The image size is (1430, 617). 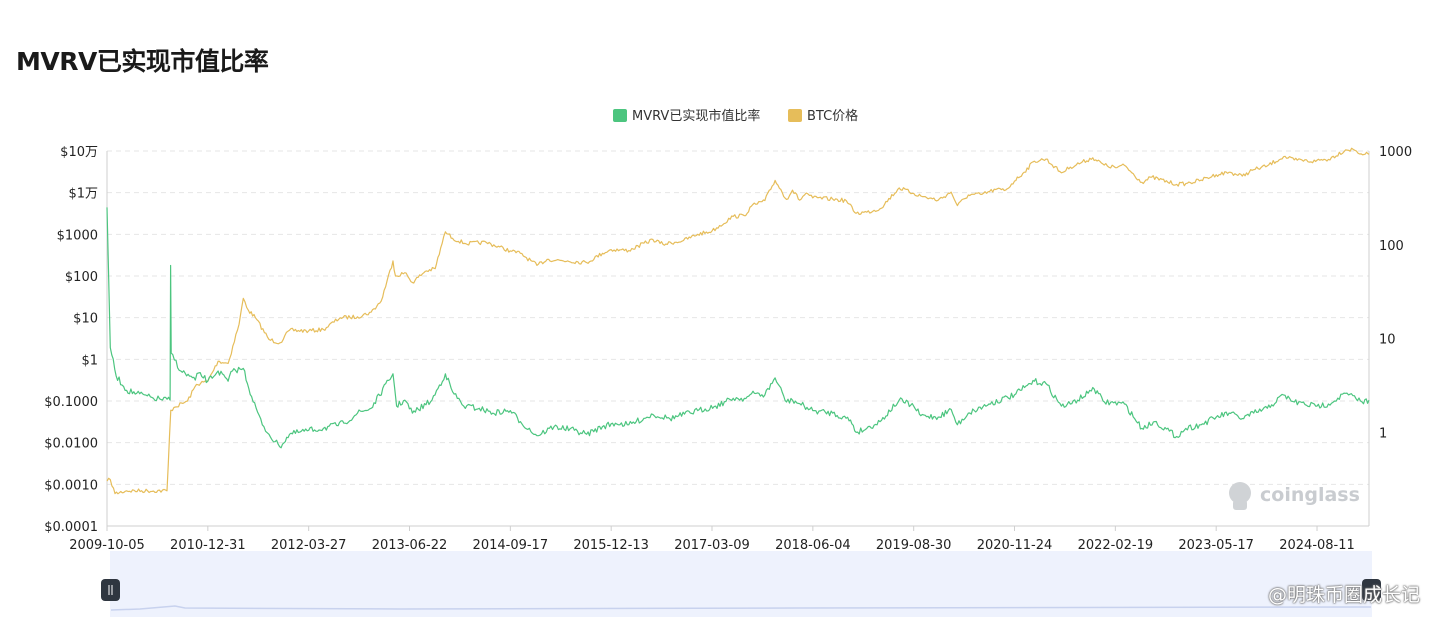 I want to click on legend: MVRV已实现市值比率 BTC价格, so click(x=735, y=116).